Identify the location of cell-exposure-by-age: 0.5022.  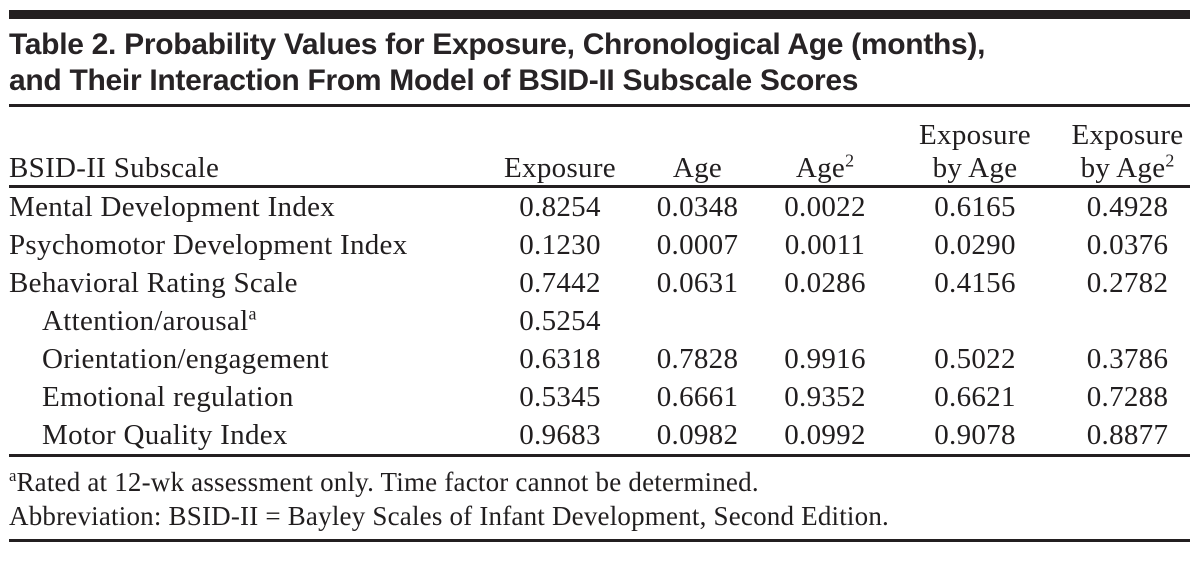
(975, 359).